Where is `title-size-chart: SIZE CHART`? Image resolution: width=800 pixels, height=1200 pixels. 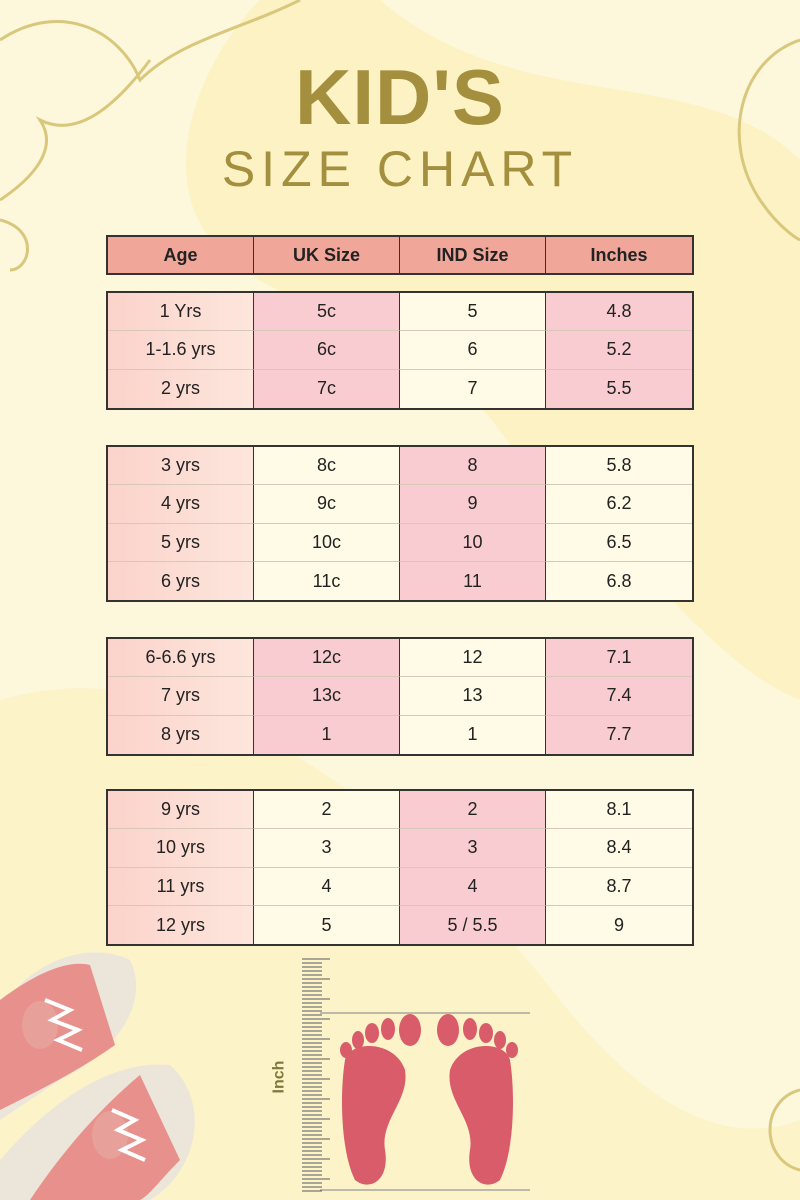
title-size-chart: SIZE CHART is located at coordinates (400, 169).